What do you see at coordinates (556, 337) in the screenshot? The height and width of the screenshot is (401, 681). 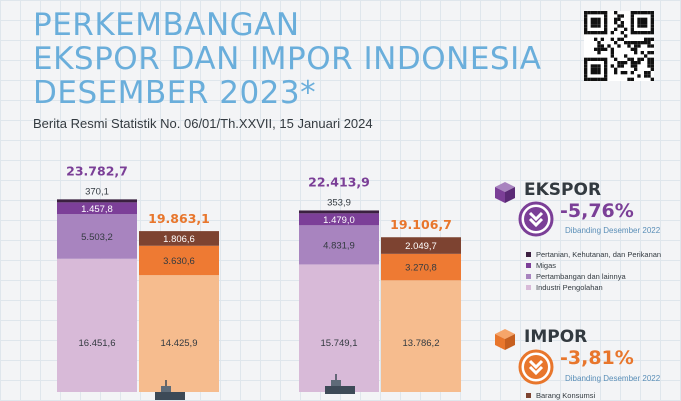 I see `impor-label: IMPOR` at bounding box center [556, 337].